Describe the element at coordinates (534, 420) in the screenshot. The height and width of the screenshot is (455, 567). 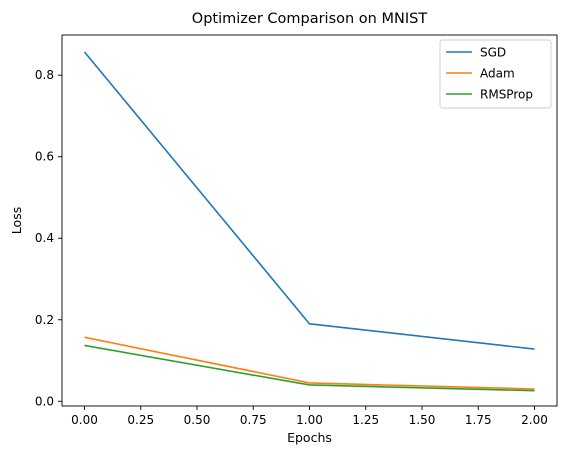
I see `x-tick-label: 2.00` at that location.